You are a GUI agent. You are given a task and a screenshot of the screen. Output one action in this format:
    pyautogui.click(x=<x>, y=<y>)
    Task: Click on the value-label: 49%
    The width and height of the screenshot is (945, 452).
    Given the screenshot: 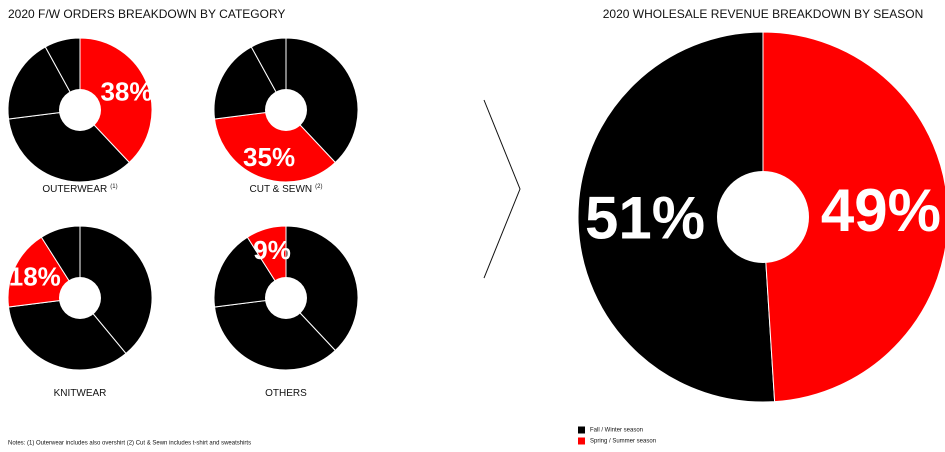 What is the action you would take?
    pyautogui.click(x=881, y=210)
    